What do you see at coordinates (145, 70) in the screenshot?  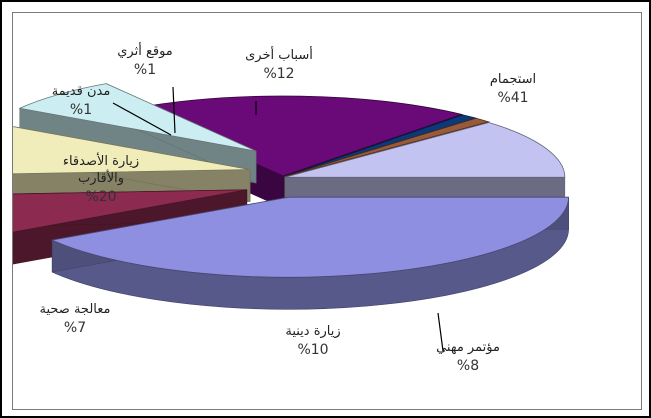 I see `slice-value-7: %1` at bounding box center [145, 70].